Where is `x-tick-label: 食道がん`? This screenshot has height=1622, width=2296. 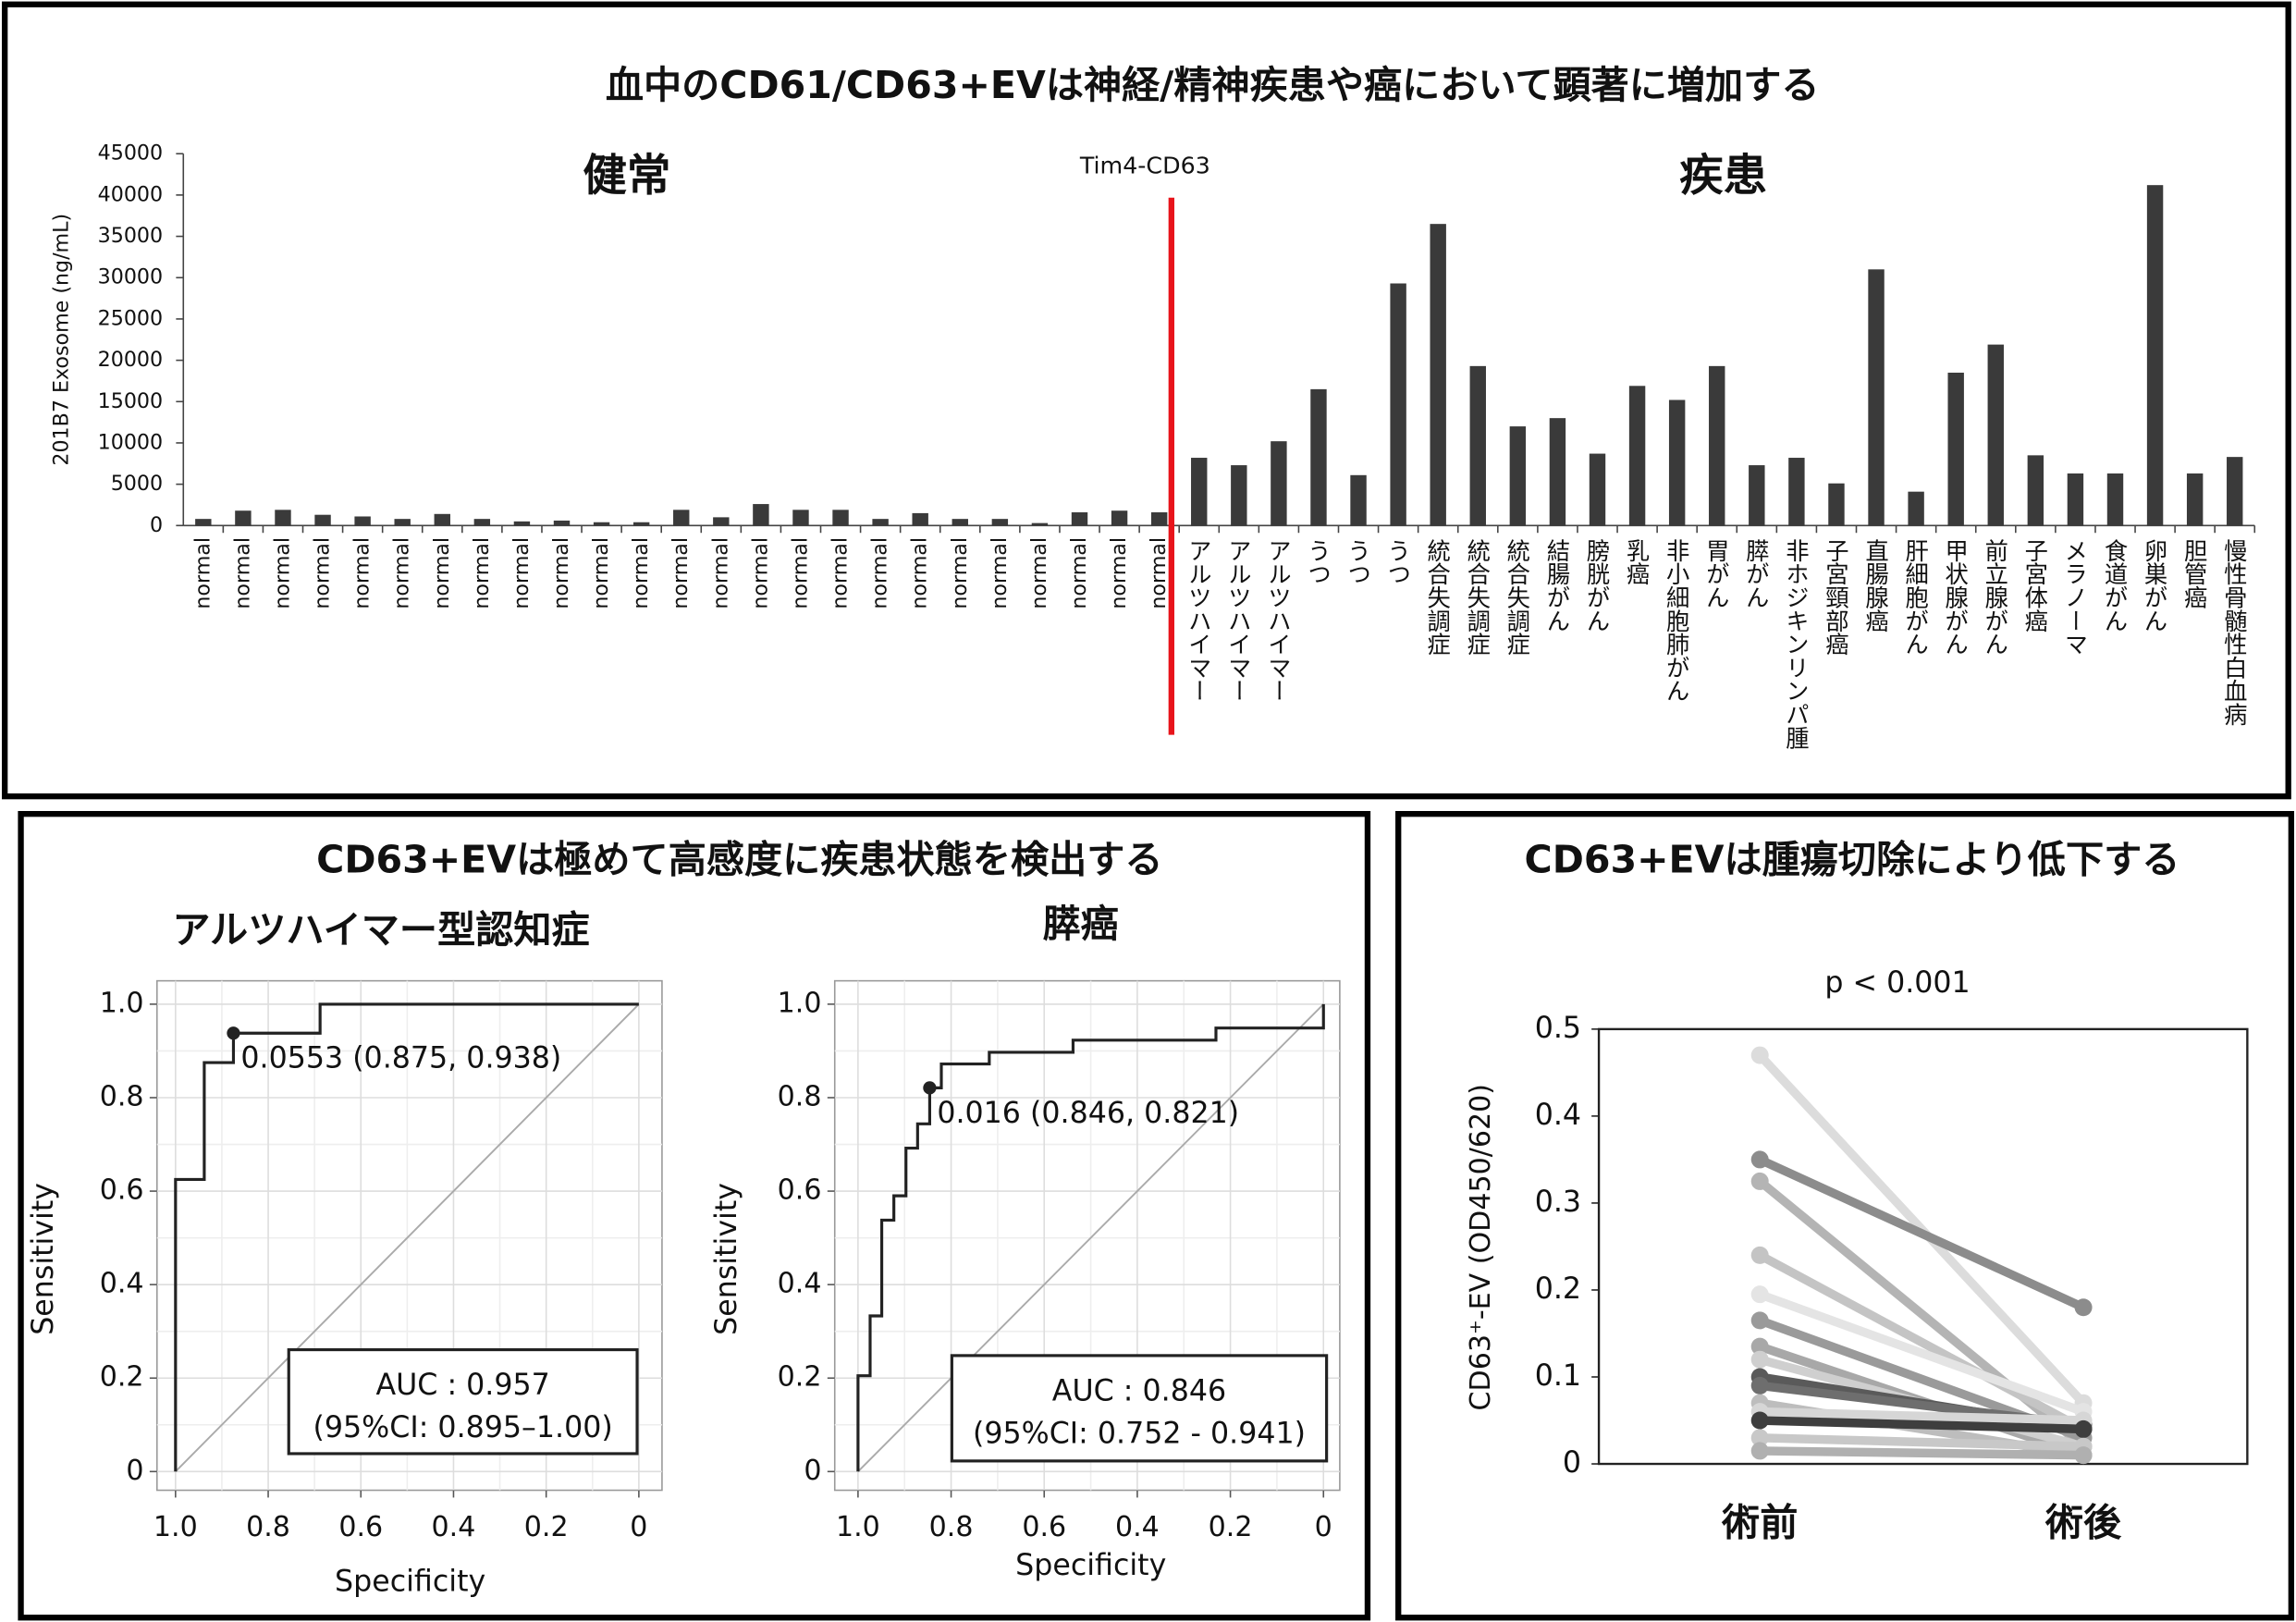
x-tick-label: 食道がん is located at coordinates (2116, 586).